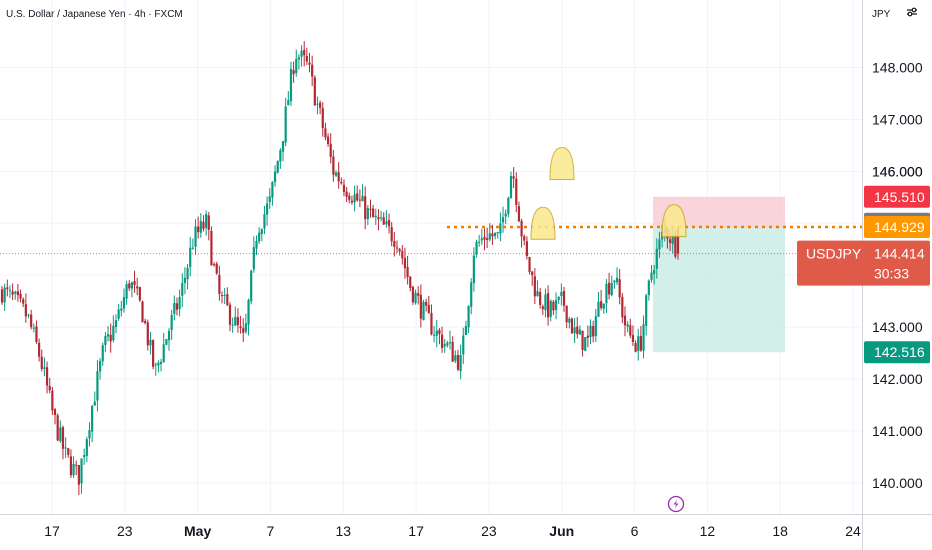  What do you see at coordinates (780, 531) in the screenshot?
I see `x-tick-label: 18` at bounding box center [780, 531].